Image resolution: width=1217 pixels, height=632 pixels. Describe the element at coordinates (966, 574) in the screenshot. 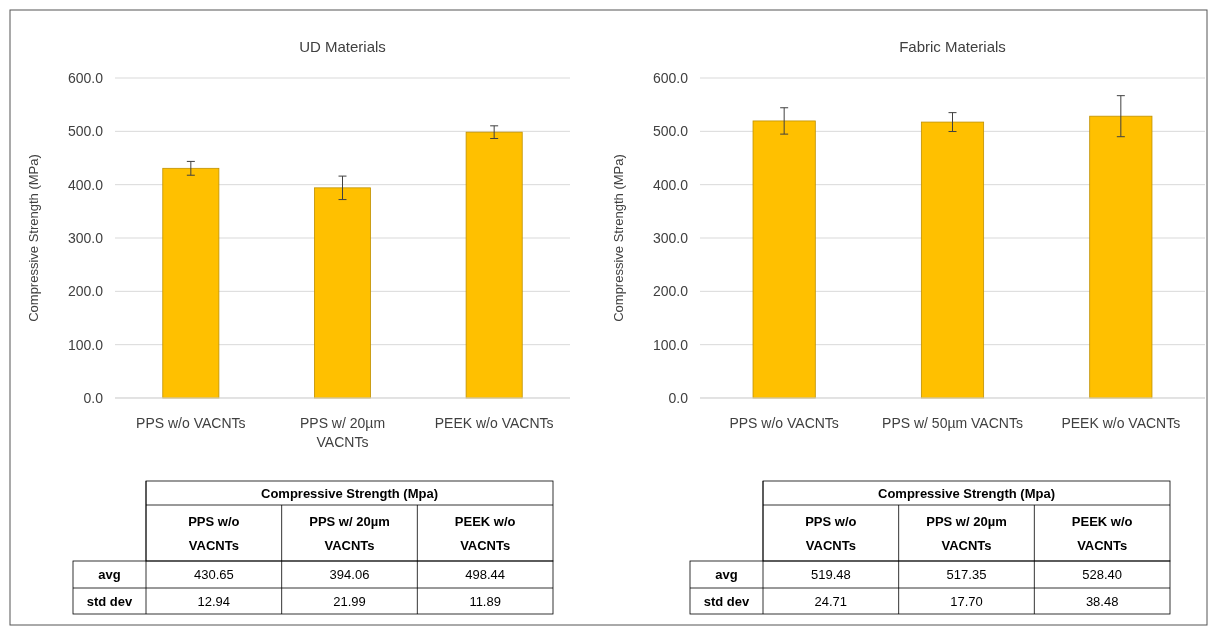

I see `data-label: 517.35` at that location.